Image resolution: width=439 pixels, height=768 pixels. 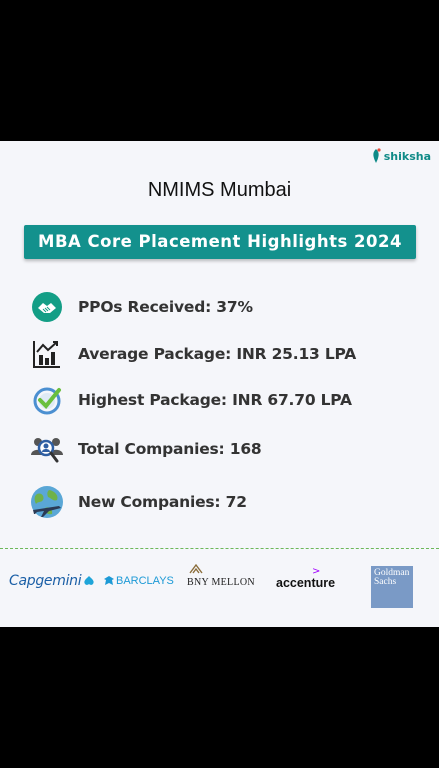 What do you see at coordinates (407, 156) in the screenshot?
I see `brand-name: shiksha` at bounding box center [407, 156].